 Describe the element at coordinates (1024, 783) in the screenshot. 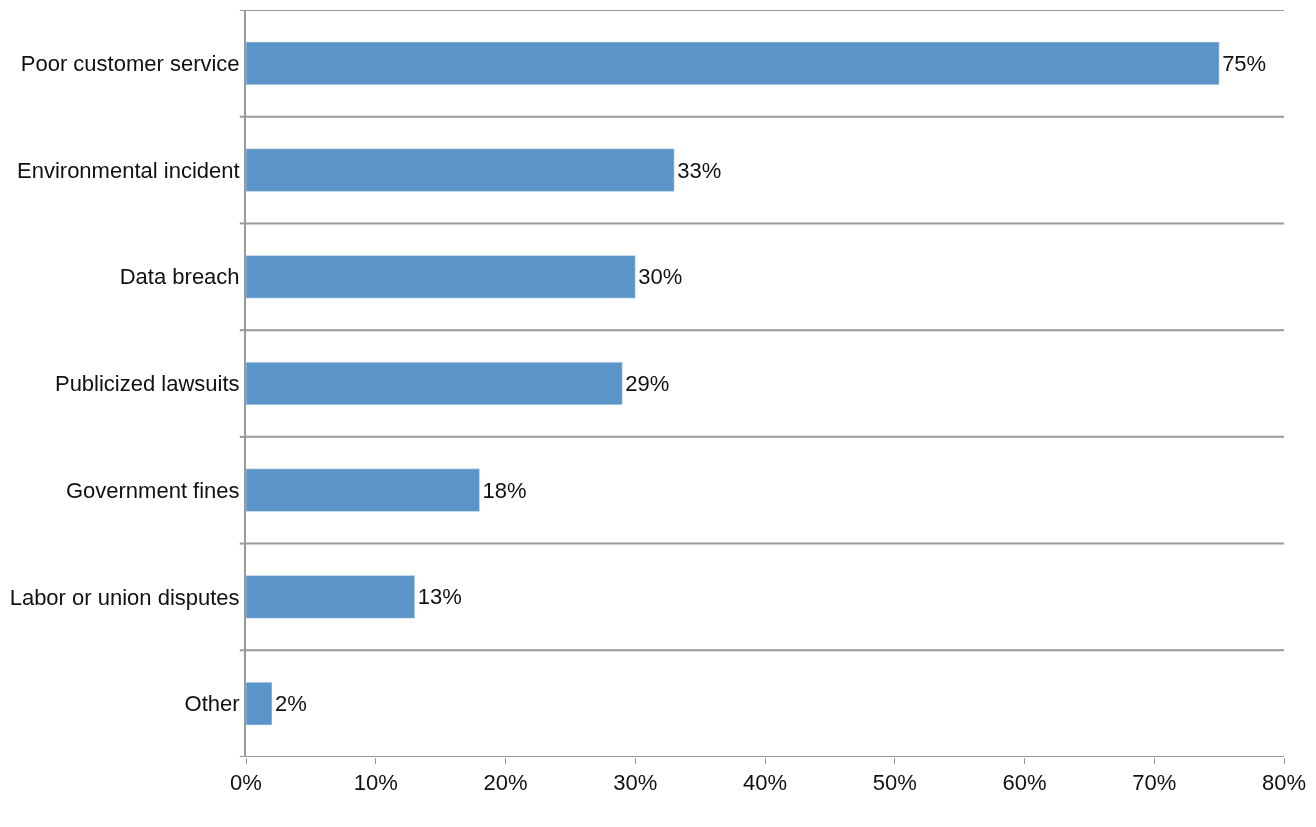

I see `x-tick-label: 60%` at that location.